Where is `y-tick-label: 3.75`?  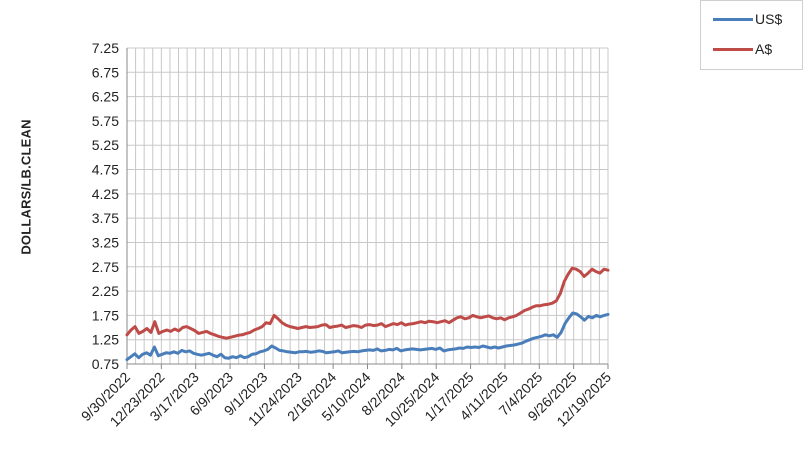 y-tick-label: 3.75 is located at coordinates (105, 218).